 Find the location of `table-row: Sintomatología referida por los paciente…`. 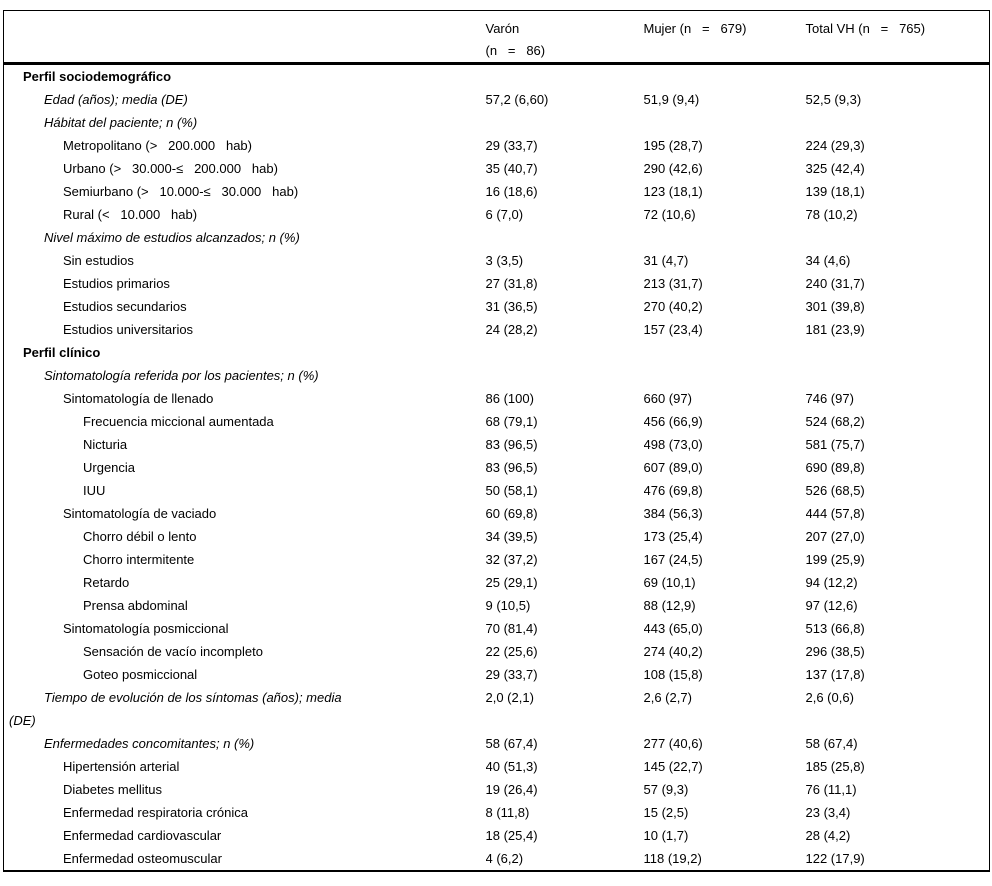

table-row: Sintomatología referida por los paciente… is located at coordinates (497, 375).